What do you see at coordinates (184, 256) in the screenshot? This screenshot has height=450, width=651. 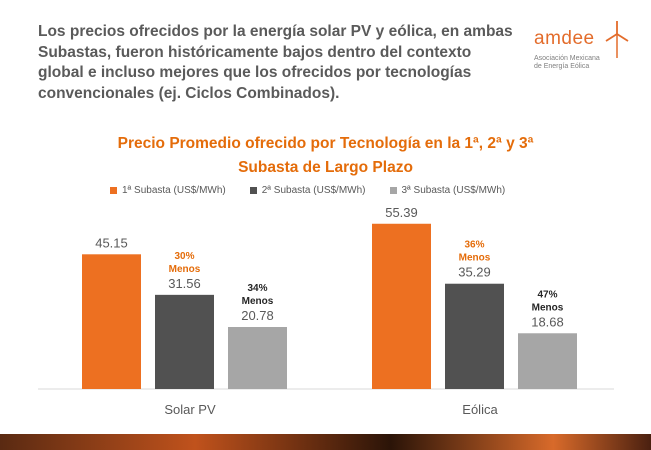 I see `reduction-percent-label: 30%` at bounding box center [184, 256].